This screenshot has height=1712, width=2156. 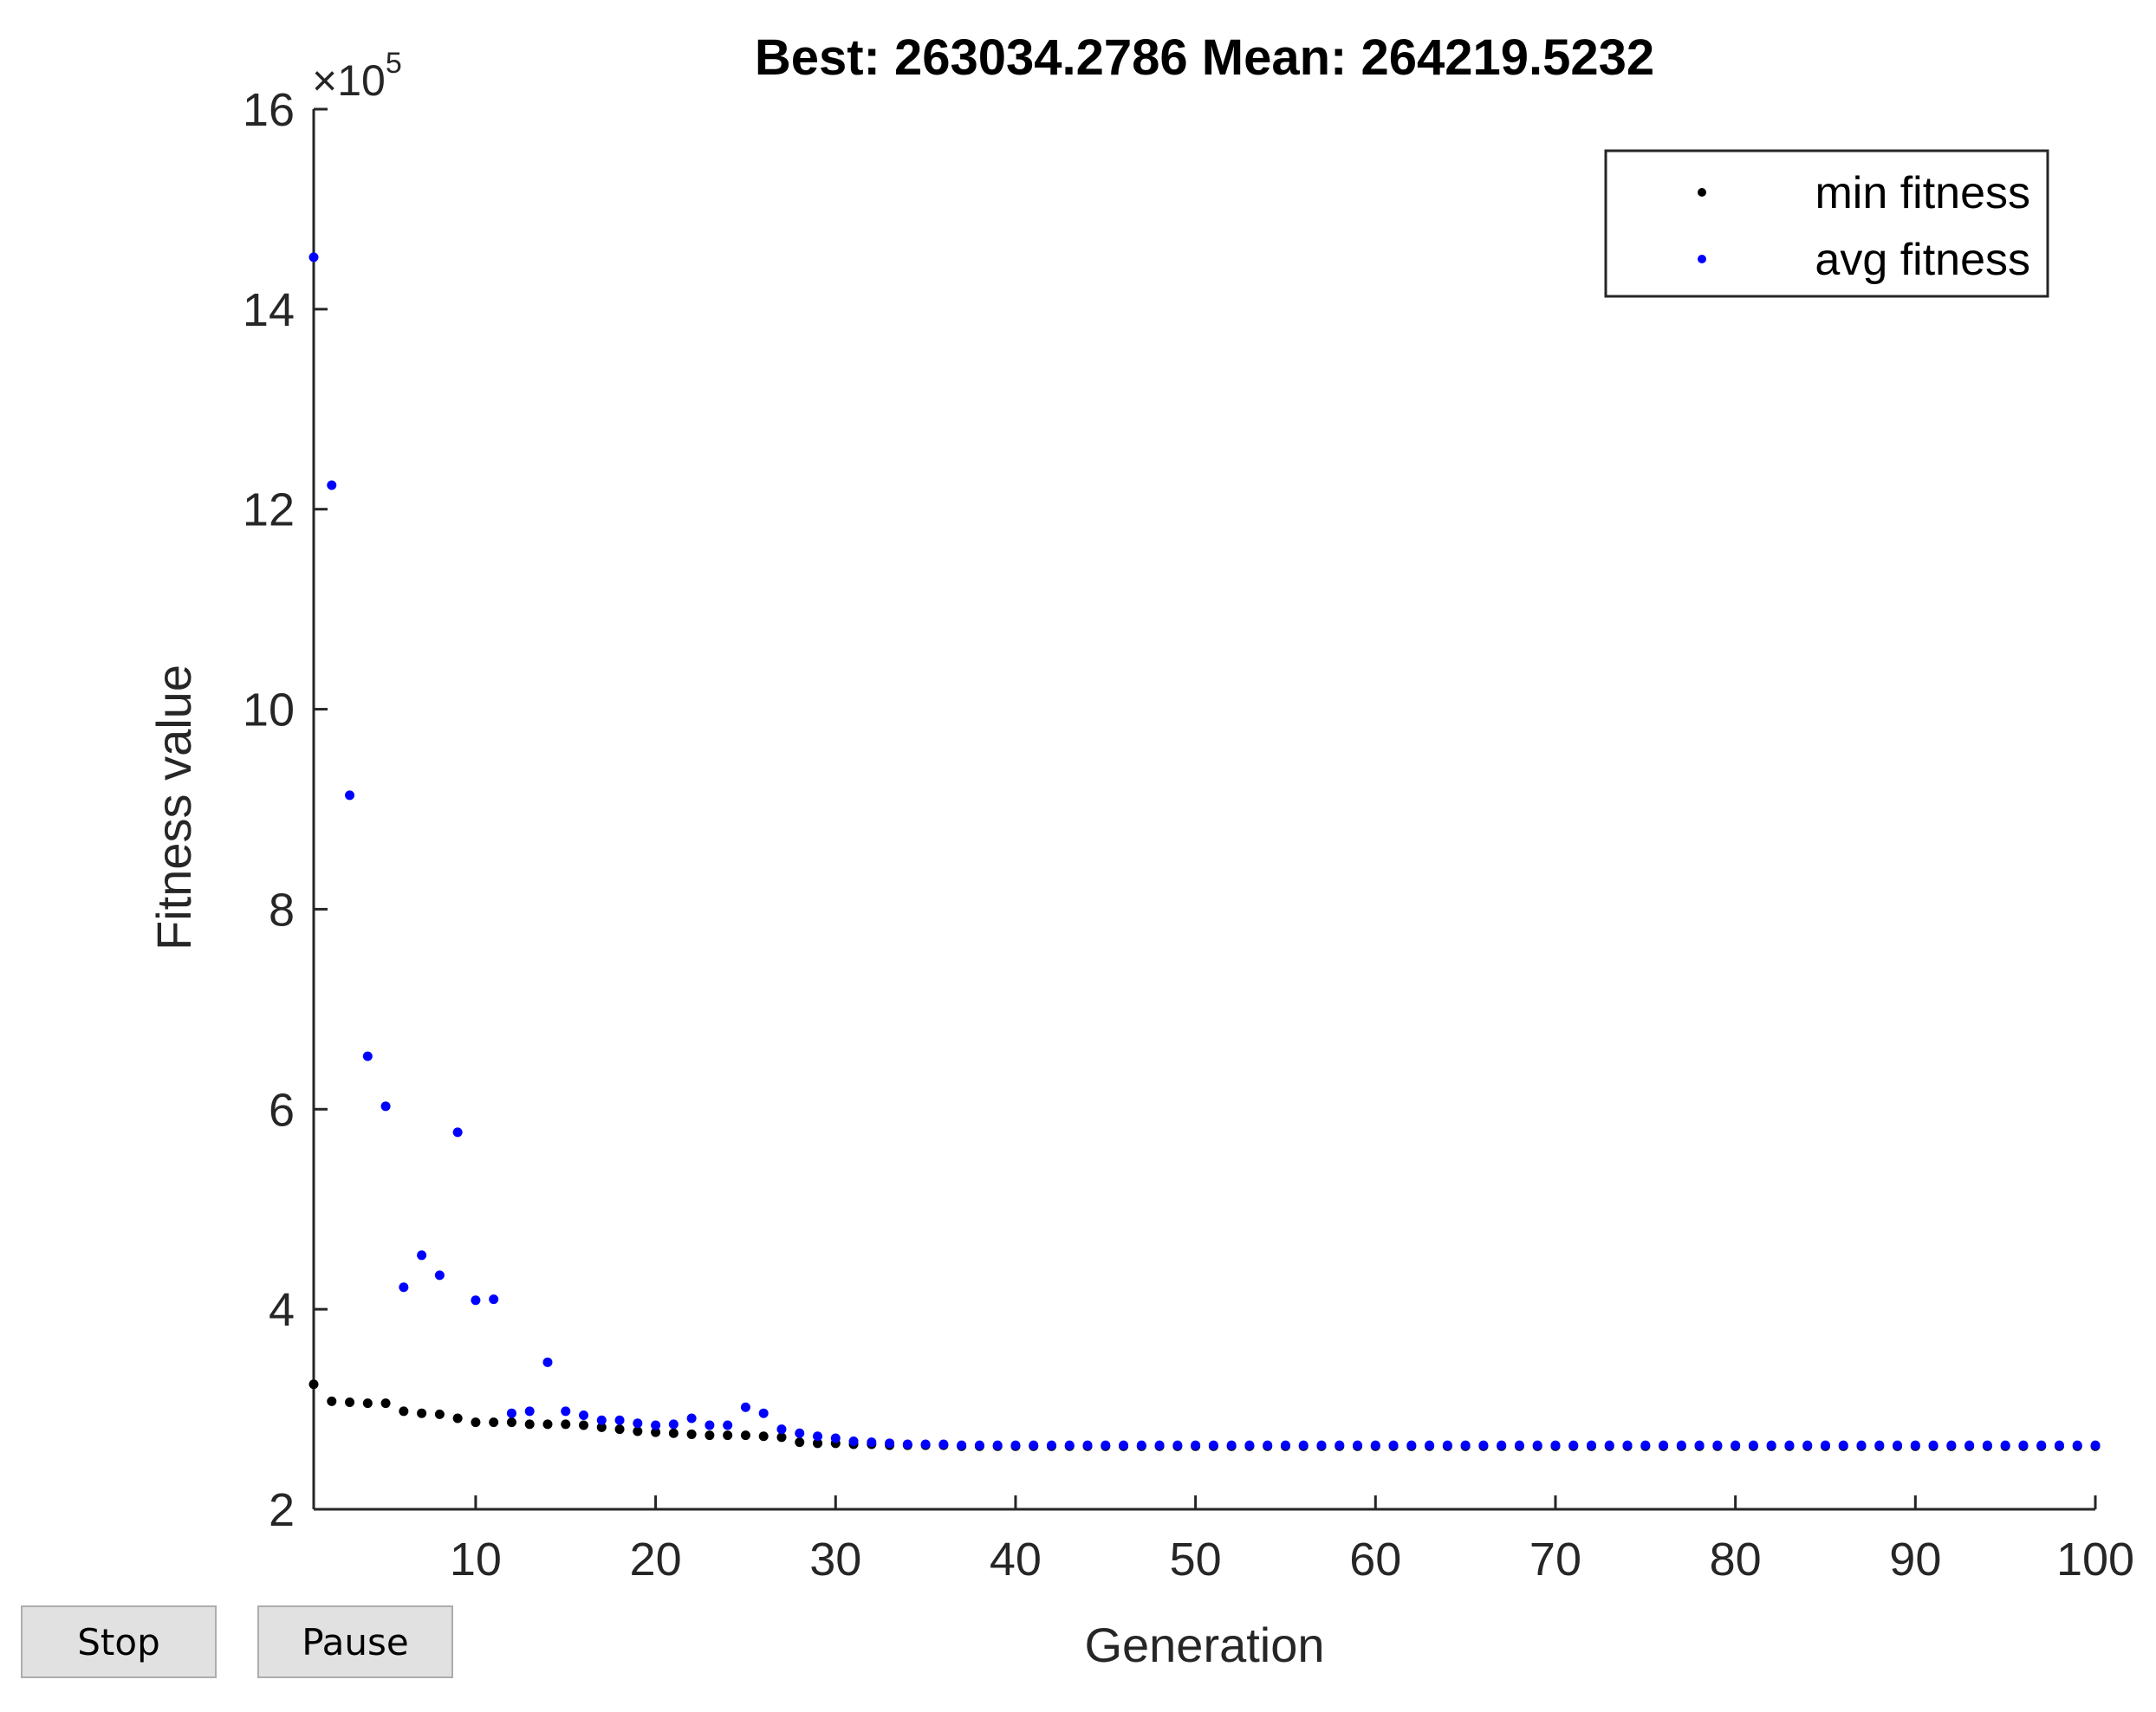 What do you see at coordinates (282, 1310) in the screenshot?
I see `y-tick-label: 4` at bounding box center [282, 1310].